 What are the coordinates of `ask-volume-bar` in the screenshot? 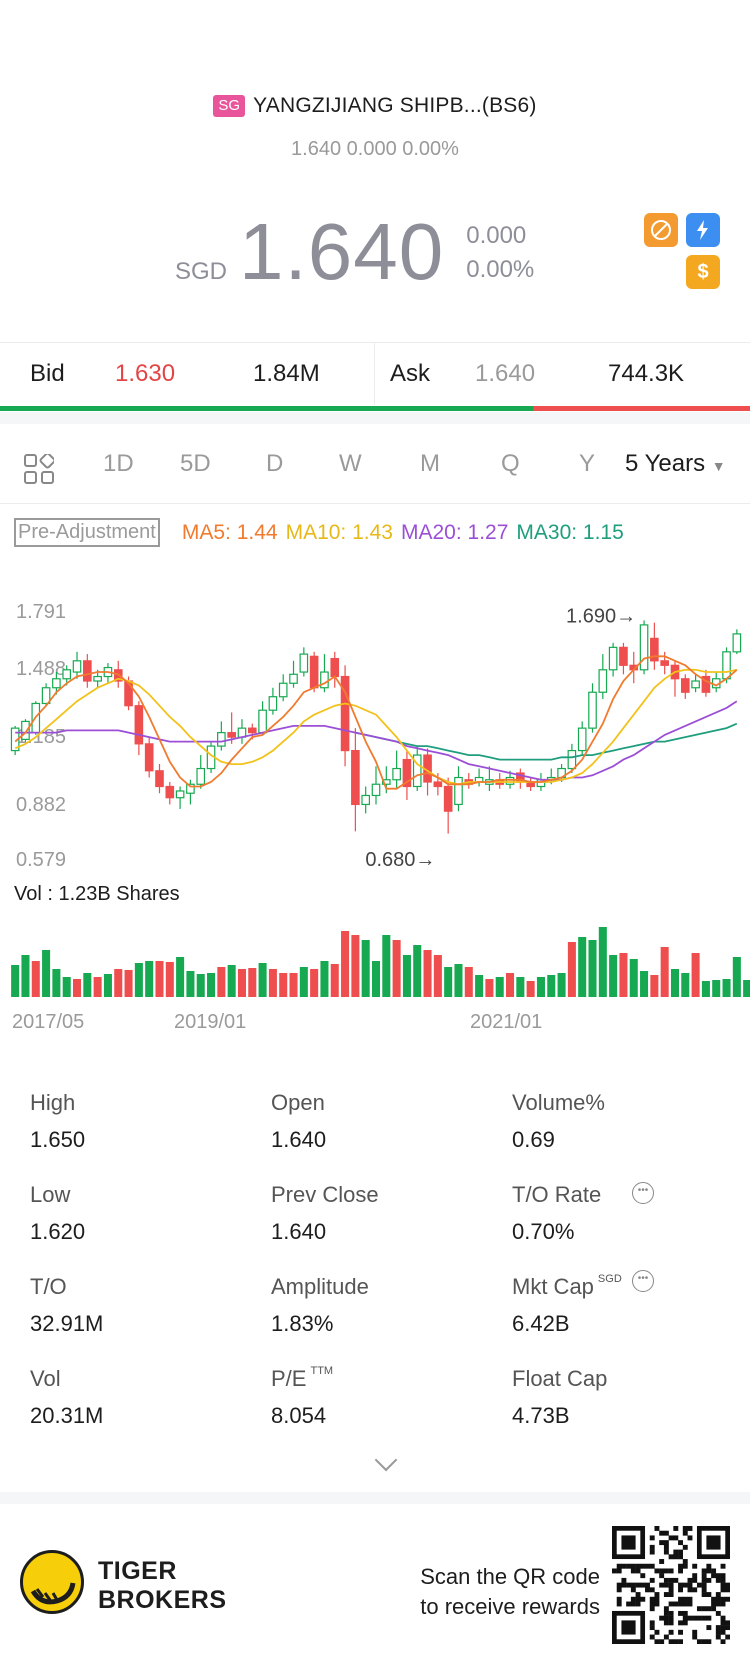 It's located at (641, 408).